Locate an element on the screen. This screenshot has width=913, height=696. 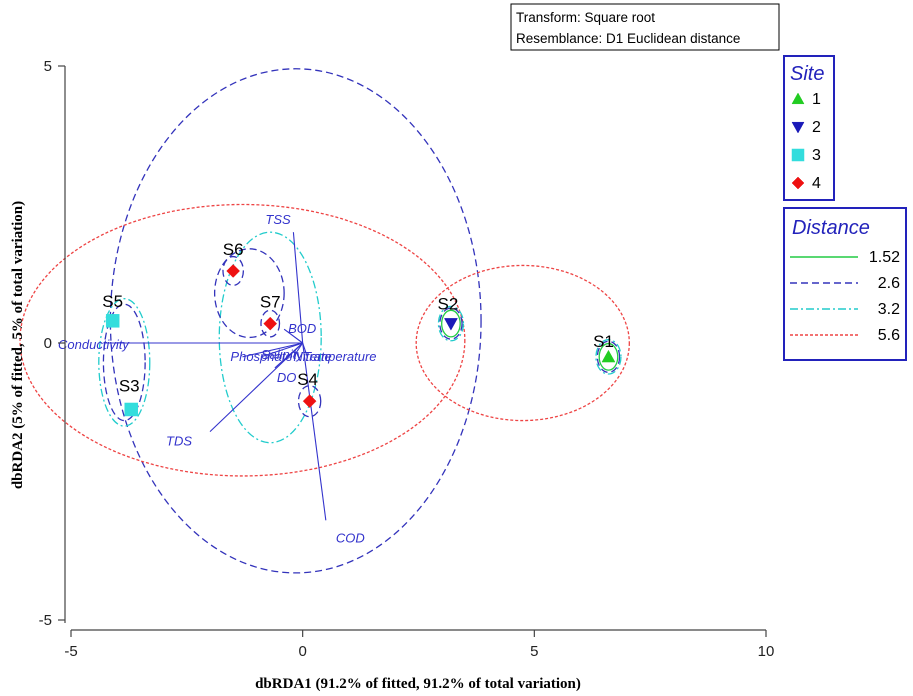
vector-bod-line is located at coordinates (293, 336).